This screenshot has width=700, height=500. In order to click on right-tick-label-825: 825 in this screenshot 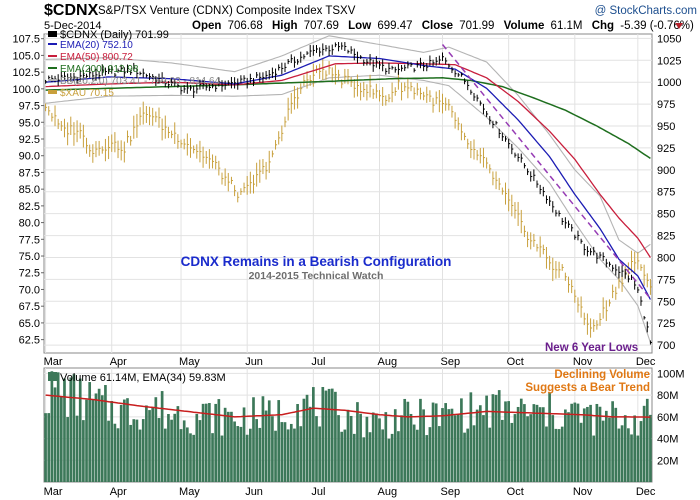, I will do `click(666, 237)`.